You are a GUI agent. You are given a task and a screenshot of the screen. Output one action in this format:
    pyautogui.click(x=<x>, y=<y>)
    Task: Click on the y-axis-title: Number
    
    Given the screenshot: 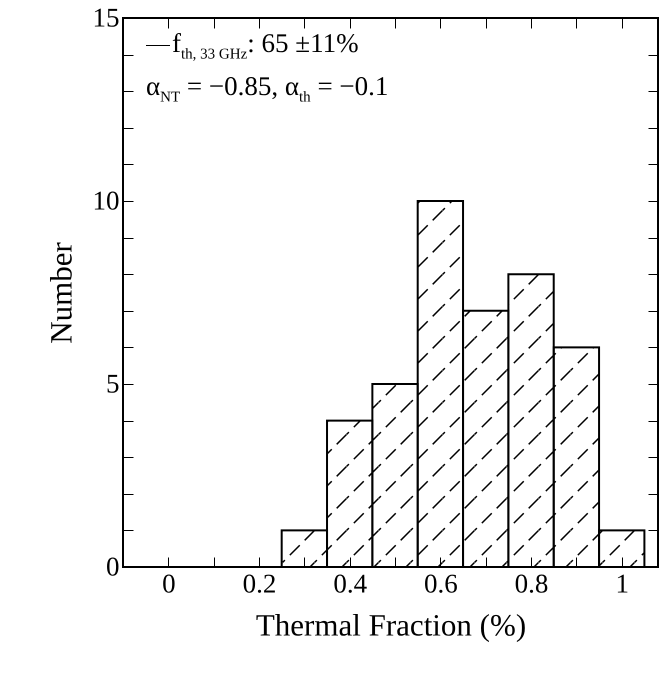 What is the action you would take?
    pyautogui.click(x=61, y=293)
    